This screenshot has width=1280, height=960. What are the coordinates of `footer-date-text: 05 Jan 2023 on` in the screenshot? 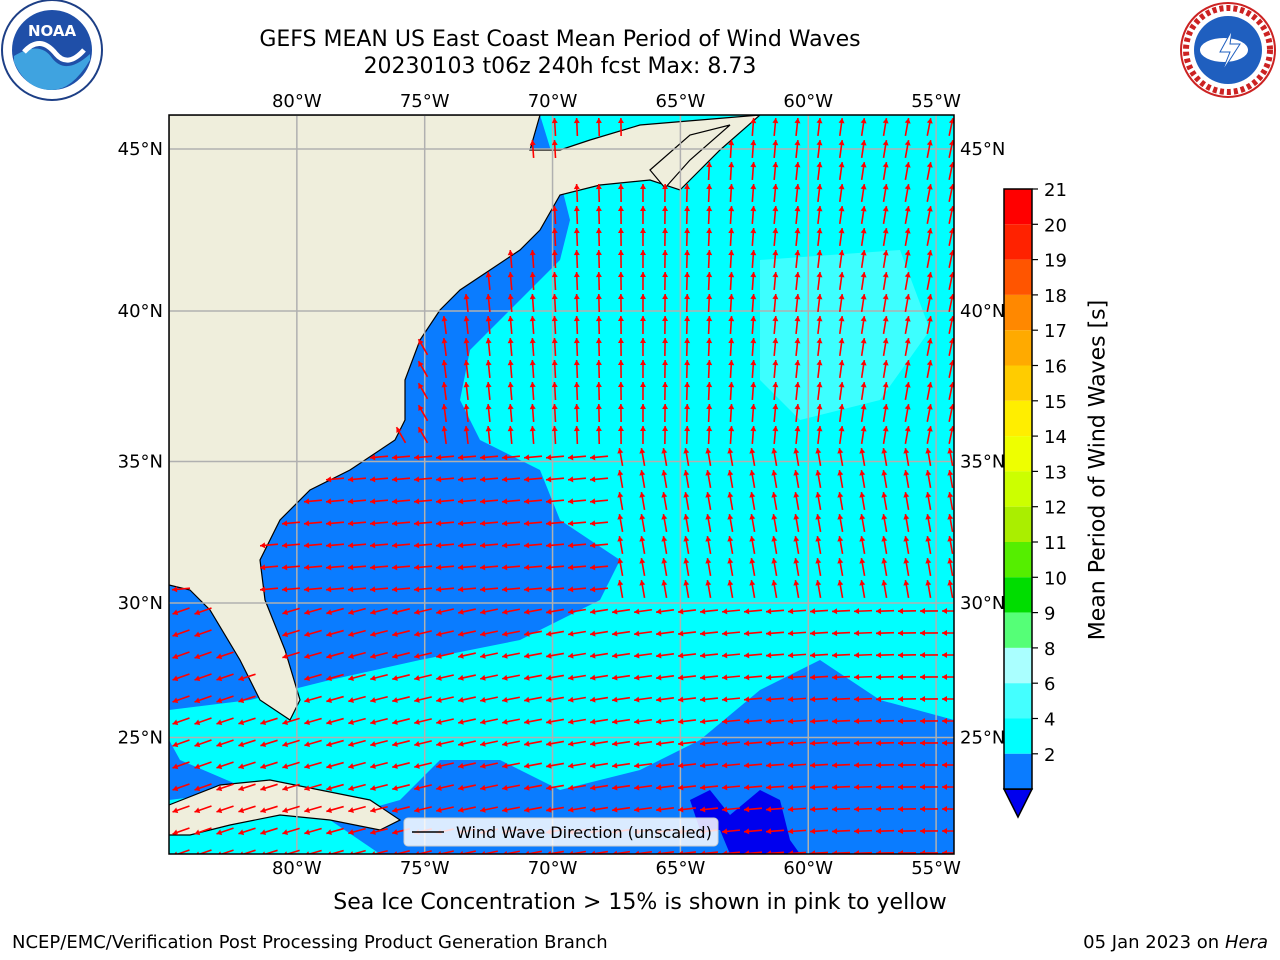 It's located at (1154, 942).